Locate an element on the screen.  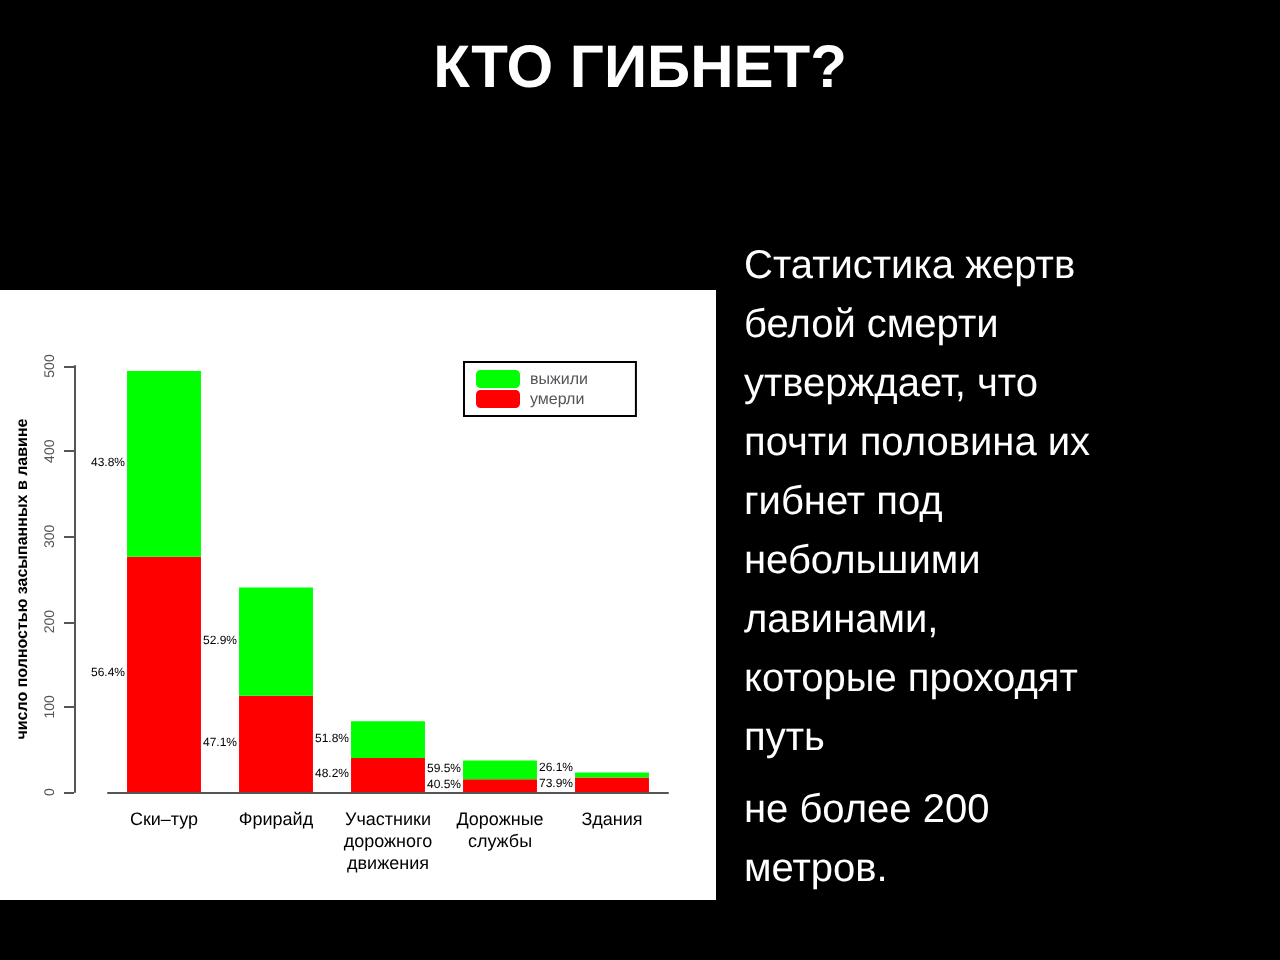
chart-title: КТО ГИБНЕТ? is located at coordinates (640, 68).